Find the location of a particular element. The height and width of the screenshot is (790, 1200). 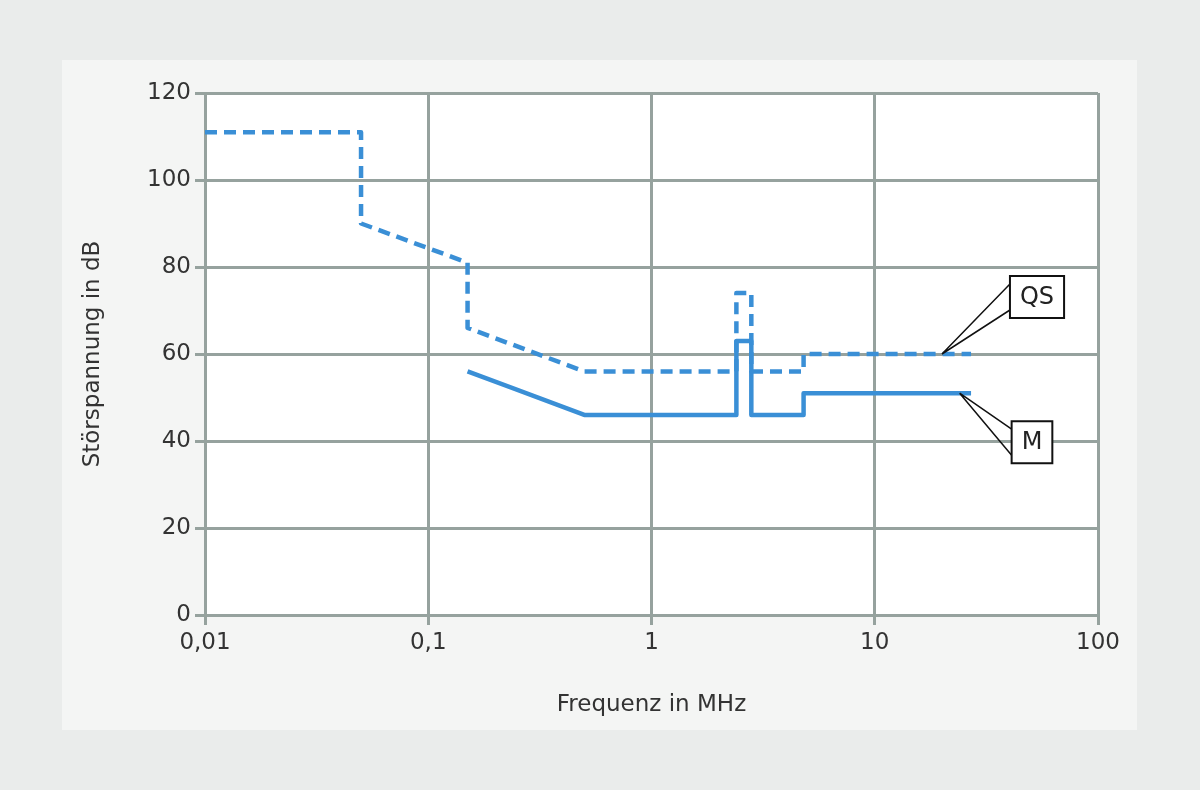

x-tick-label: 1 is located at coordinates (651, 640).